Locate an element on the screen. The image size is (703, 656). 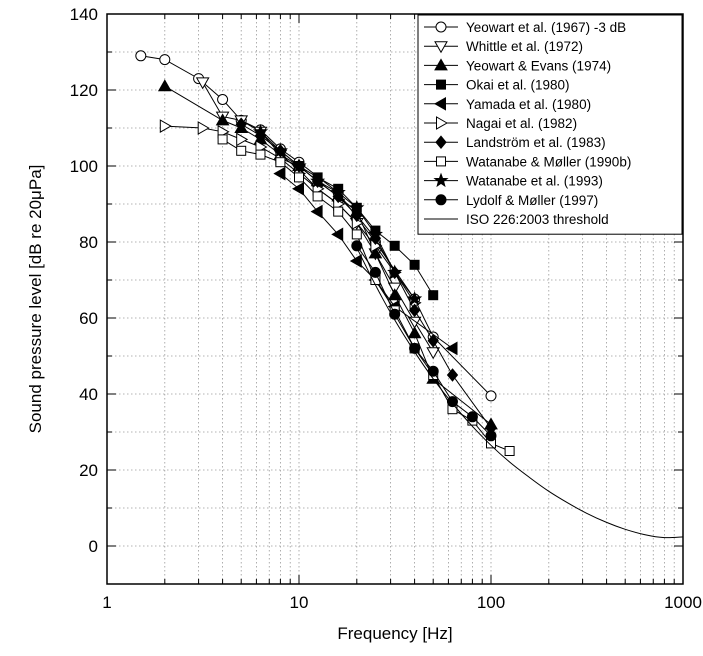
legend-label: Lydolf & Møller (1997) is located at coordinates (532, 200).